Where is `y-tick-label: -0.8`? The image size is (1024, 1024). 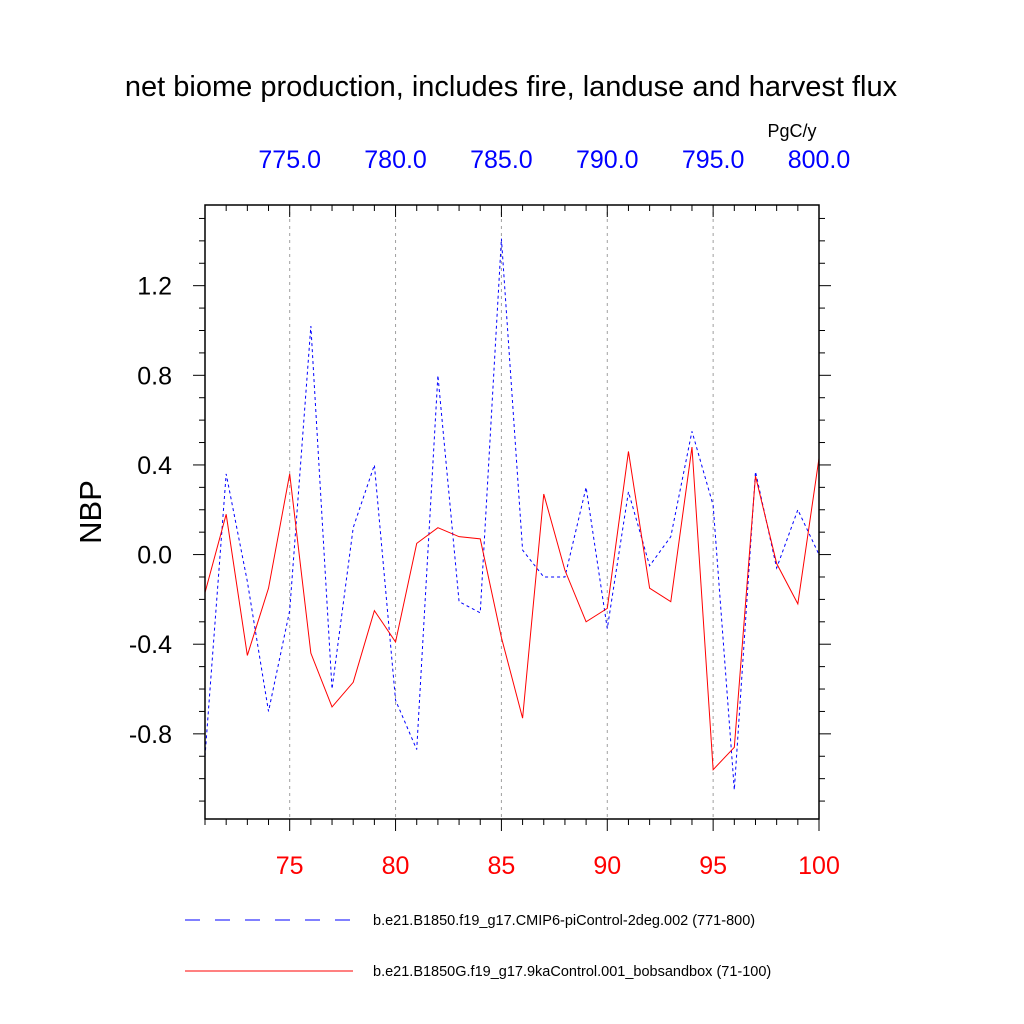
y-tick-label: -0.8 is located at coordinates (150, 735).